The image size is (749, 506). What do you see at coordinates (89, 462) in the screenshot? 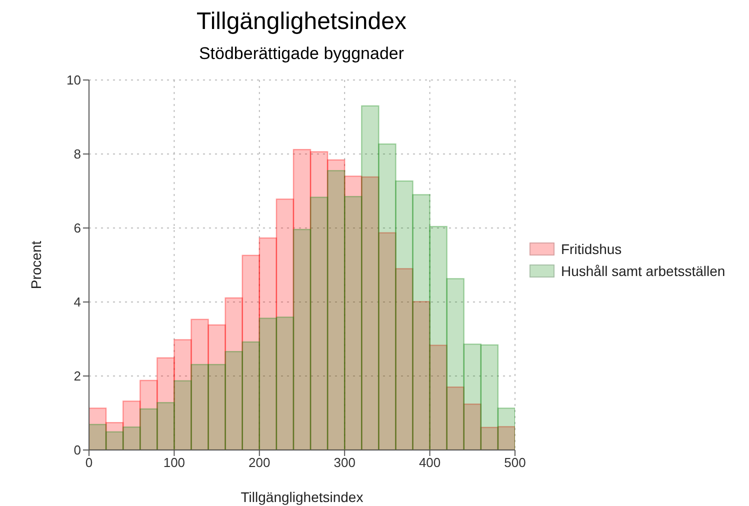
I see `x-tick-label: 0` at bounding box center [89, 462].